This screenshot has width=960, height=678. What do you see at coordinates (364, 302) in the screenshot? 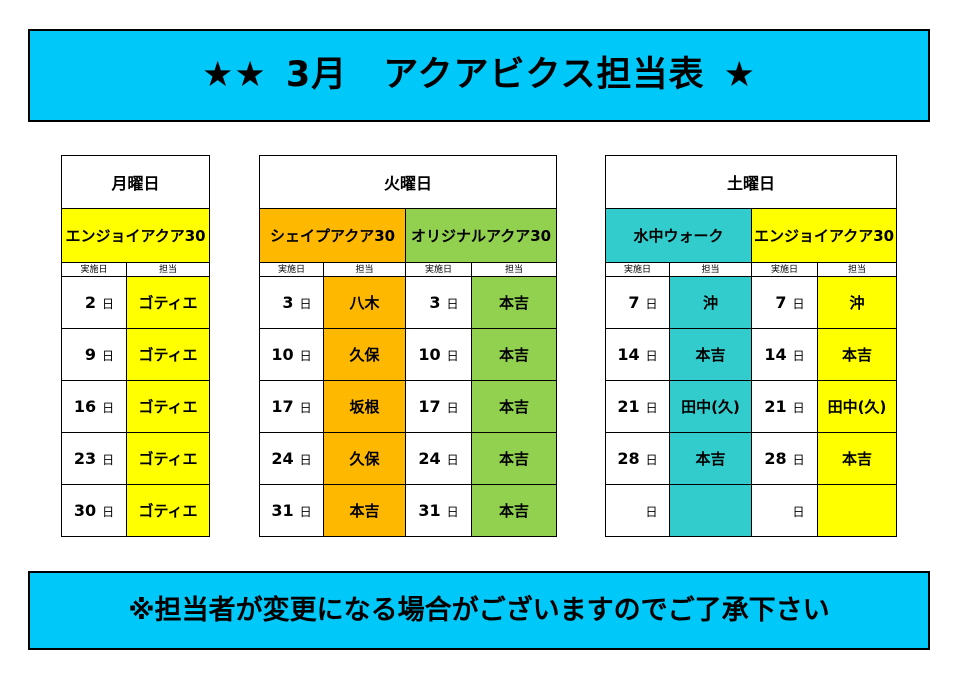
I see `person-cell: 八木` at bounding box center [364, 302].